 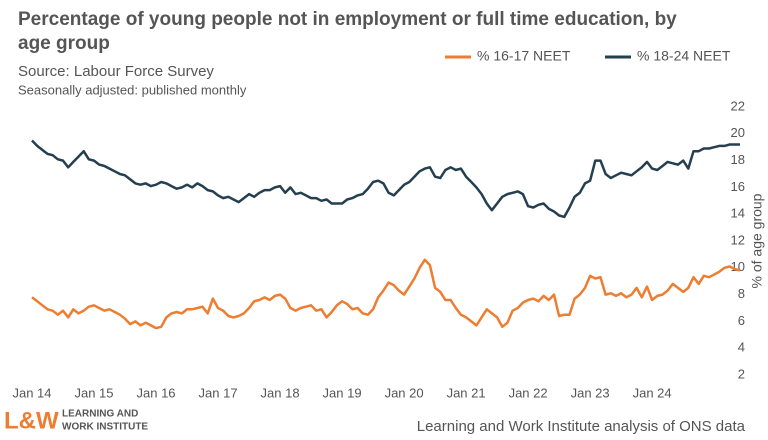 I want to click on y-tick-label: 18, so click(x=738, y=159).